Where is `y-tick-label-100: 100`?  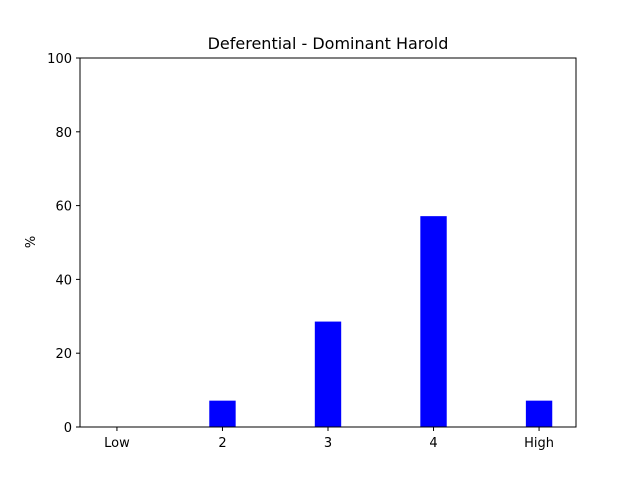
y-tick-label-100: 100 is located at coordinates (59, 59).